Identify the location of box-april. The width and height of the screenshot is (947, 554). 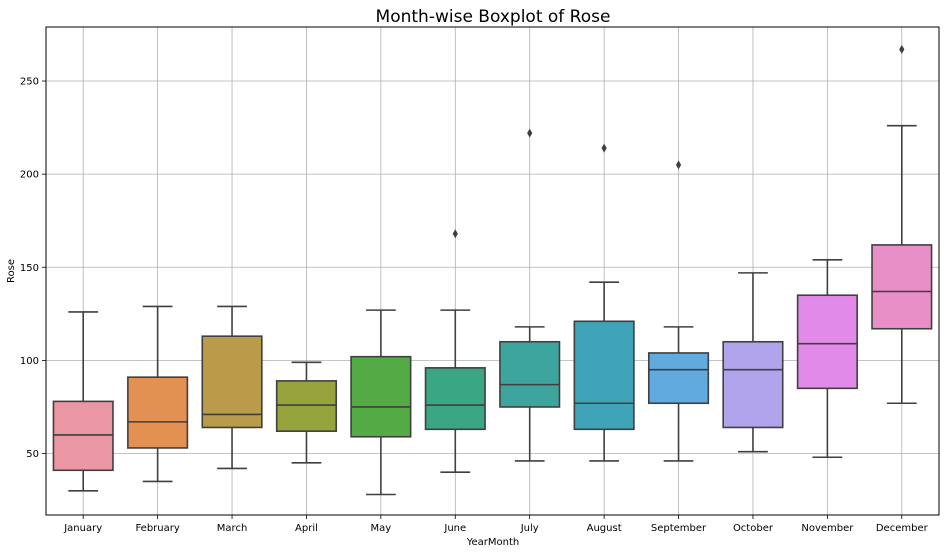
(306, 412).